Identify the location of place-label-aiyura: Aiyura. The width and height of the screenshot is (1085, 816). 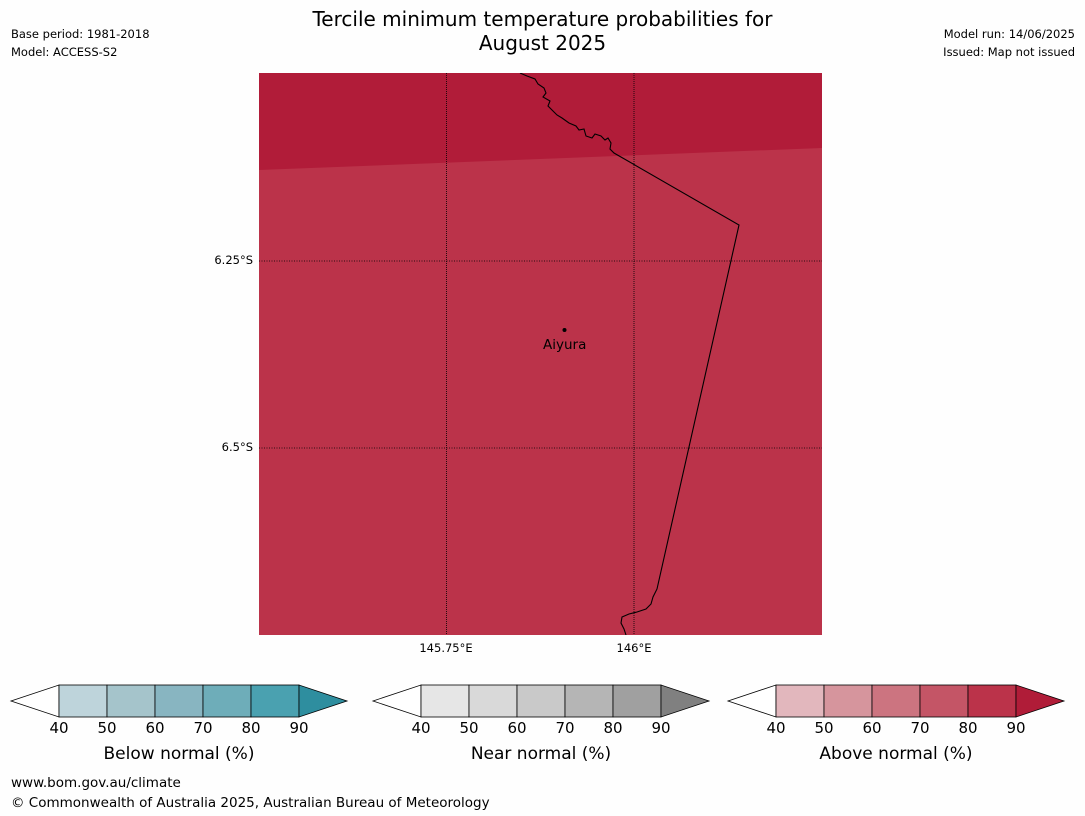
(565, 345).